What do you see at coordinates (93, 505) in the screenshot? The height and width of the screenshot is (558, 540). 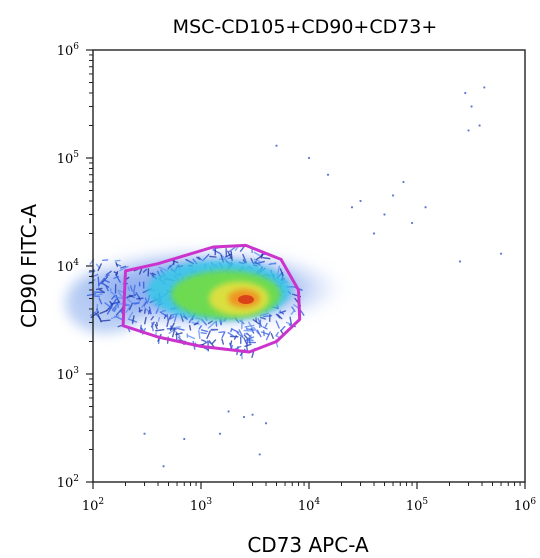 I see `x-tick-label: 102` at bounding box center [93, 505].